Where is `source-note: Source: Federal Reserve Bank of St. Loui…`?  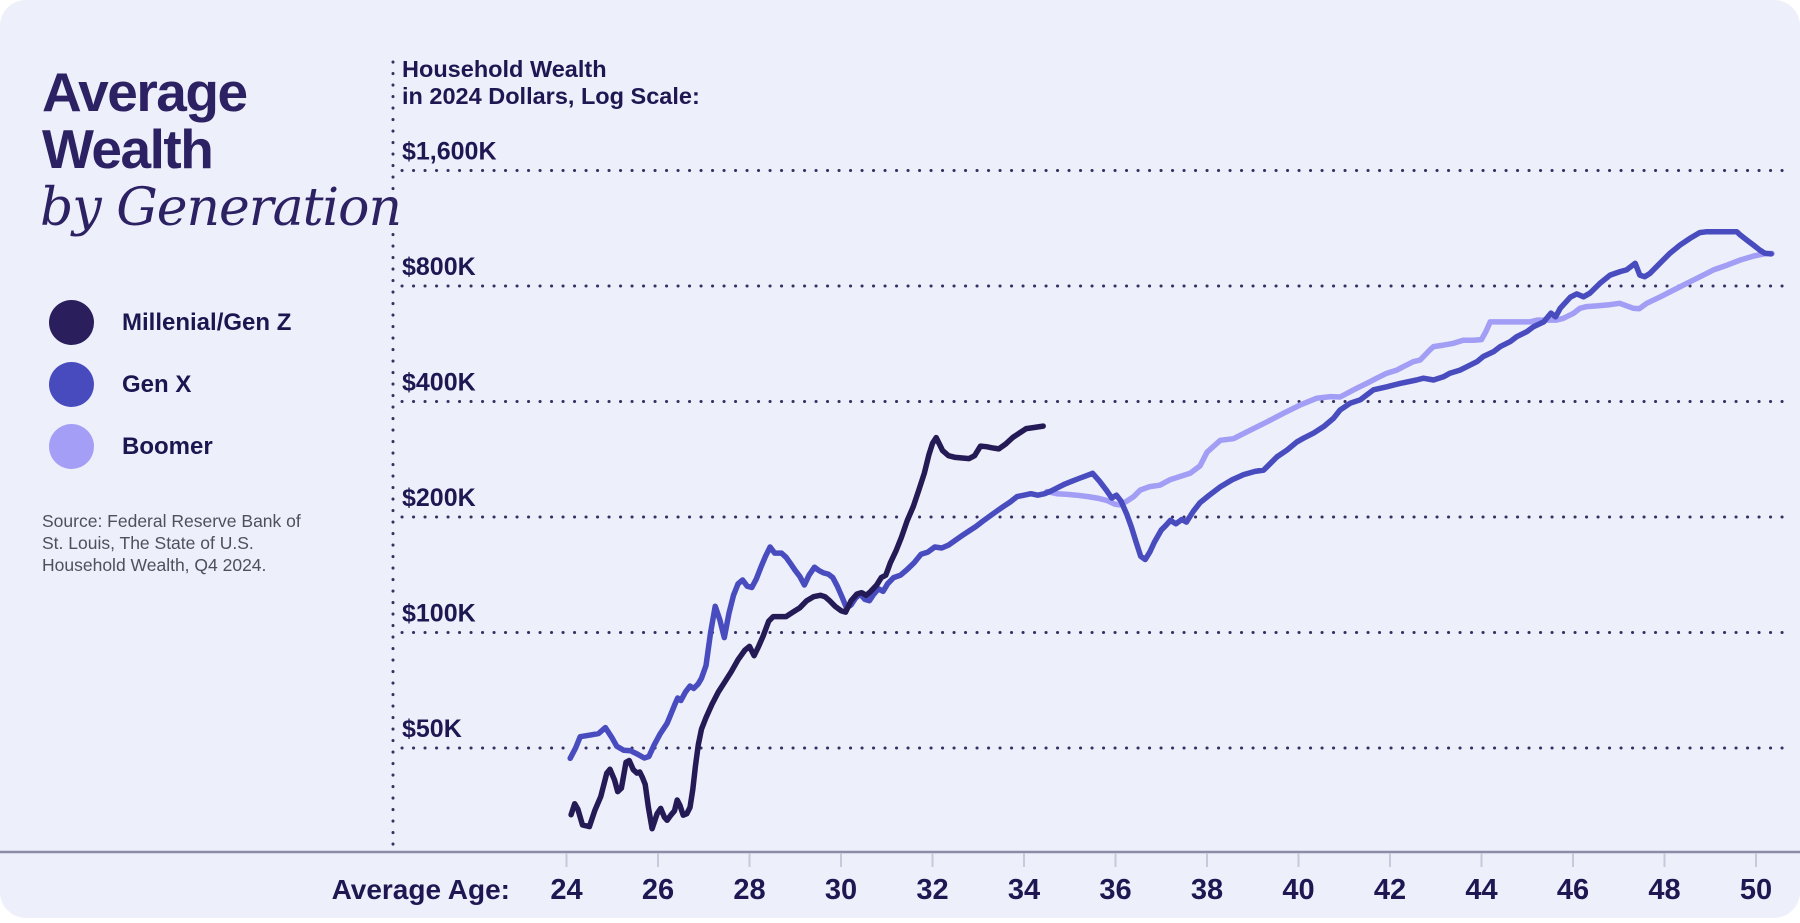 source-note: Source: Federal Reserve Bank of St. Loui… is located at coordinates (171, 543).